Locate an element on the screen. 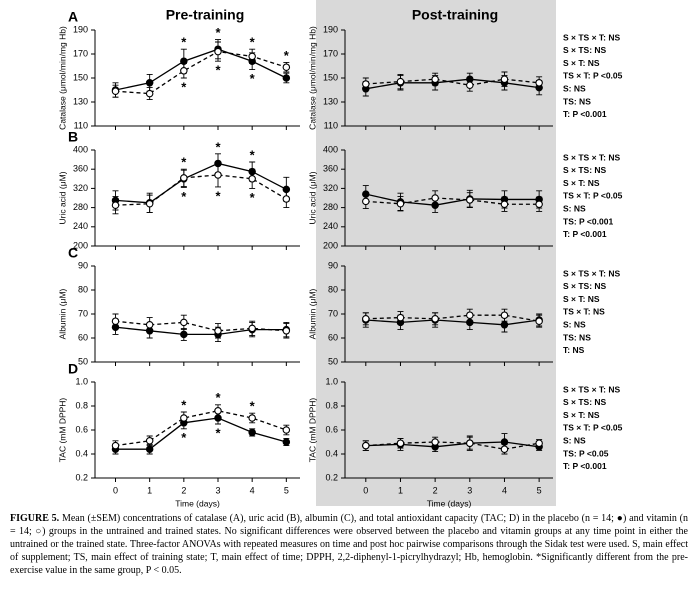 The width and height of the screenshot is (700, 591). y-tick-label: 60 is located at coordinates (83, 337).